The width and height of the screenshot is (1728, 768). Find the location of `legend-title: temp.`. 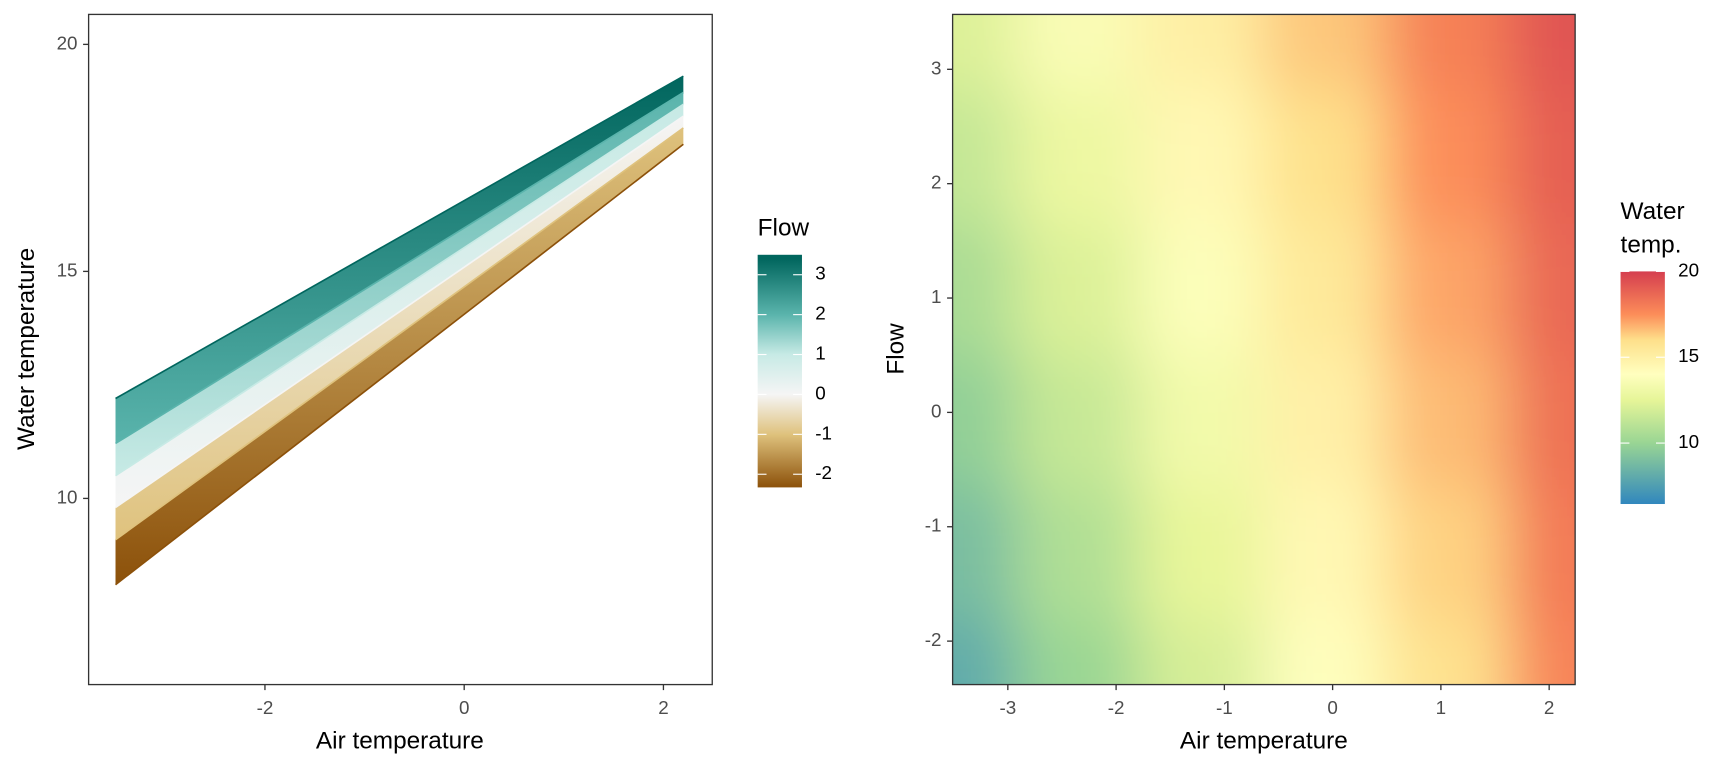

legend-title: temp. is located at coordinates (1651, 244).